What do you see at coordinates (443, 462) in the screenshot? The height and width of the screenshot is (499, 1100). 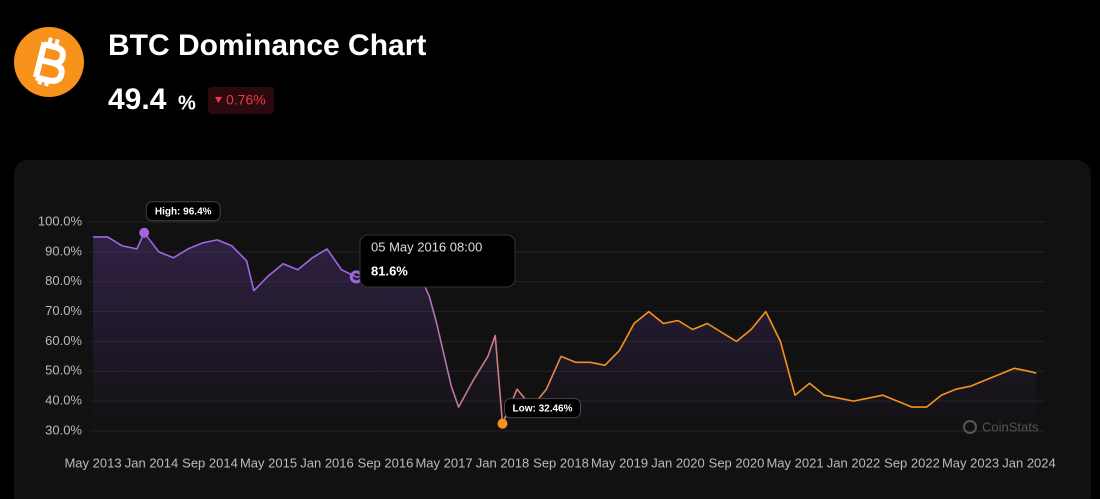 I see `x-tick-label: May 2017` at bounding box center [443, 462].